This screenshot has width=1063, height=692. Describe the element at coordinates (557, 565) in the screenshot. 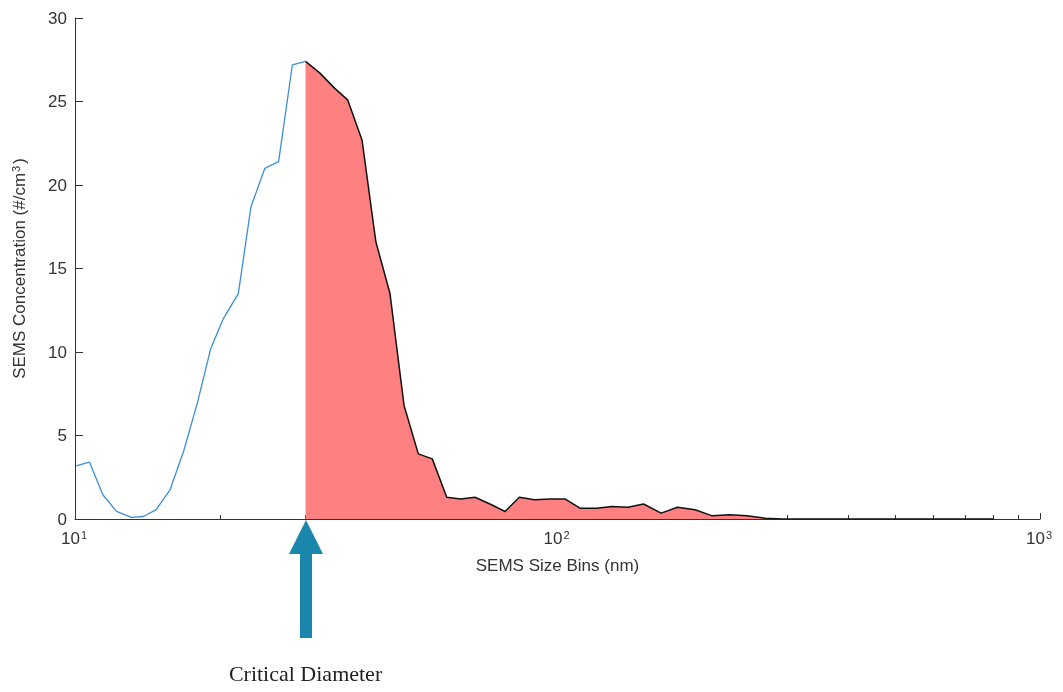

I see `x-axis-title: SEMS Size Bins (nm)` at that location.